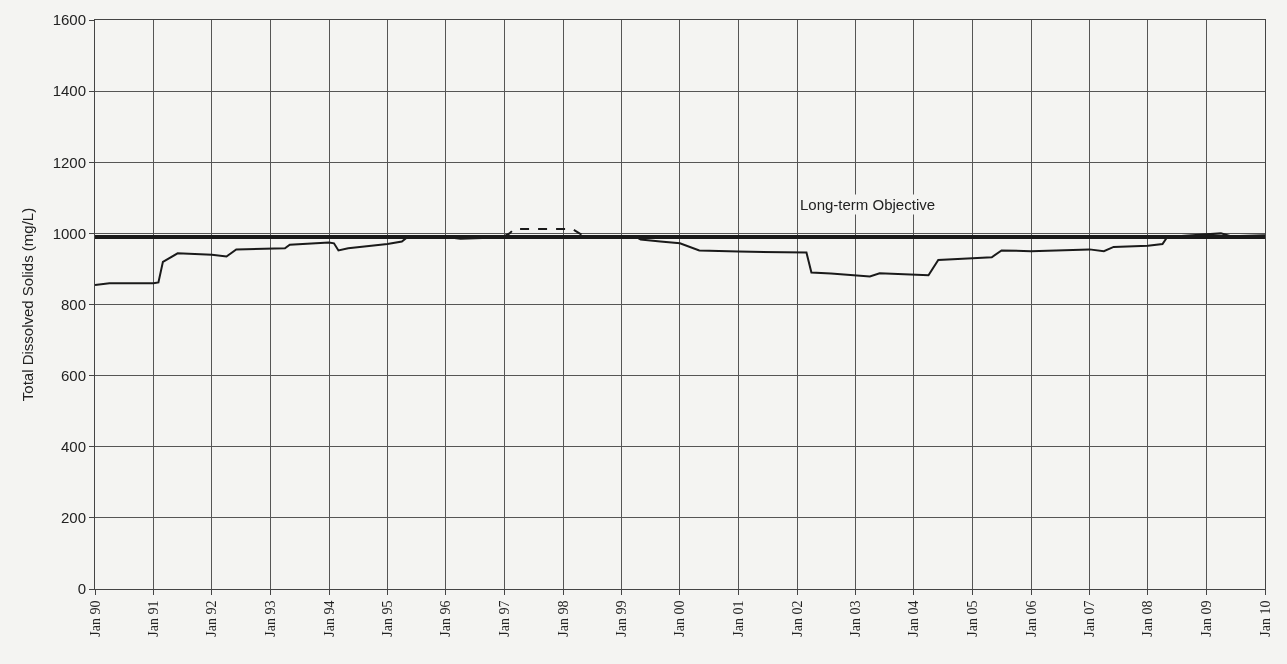 The height and width of the screenshot is (664, 1287). What do you see at coordinates (797, 618) in the screenshot?
I see `x-tick-label: Jan 02` at bounding box center [797, 618].